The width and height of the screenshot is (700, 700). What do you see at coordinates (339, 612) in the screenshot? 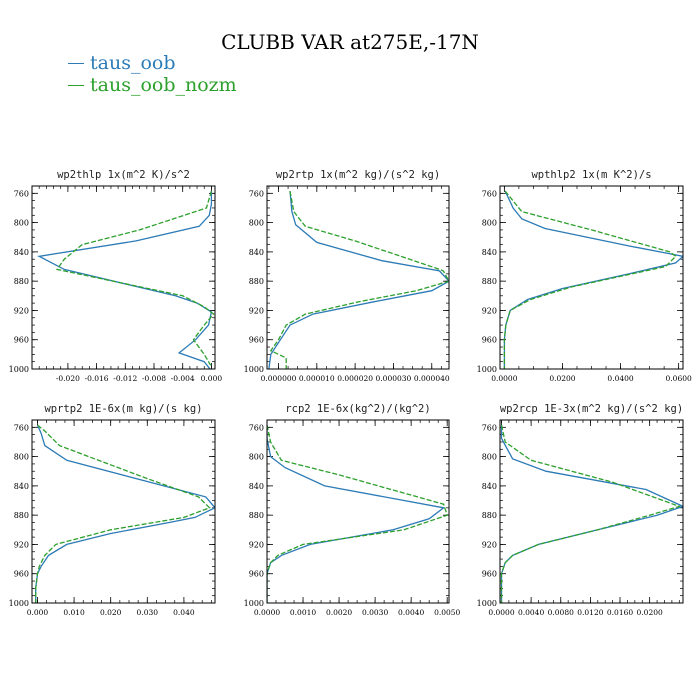
I see `x-tick-label: 0.0020` at bounding box center [339, 612].